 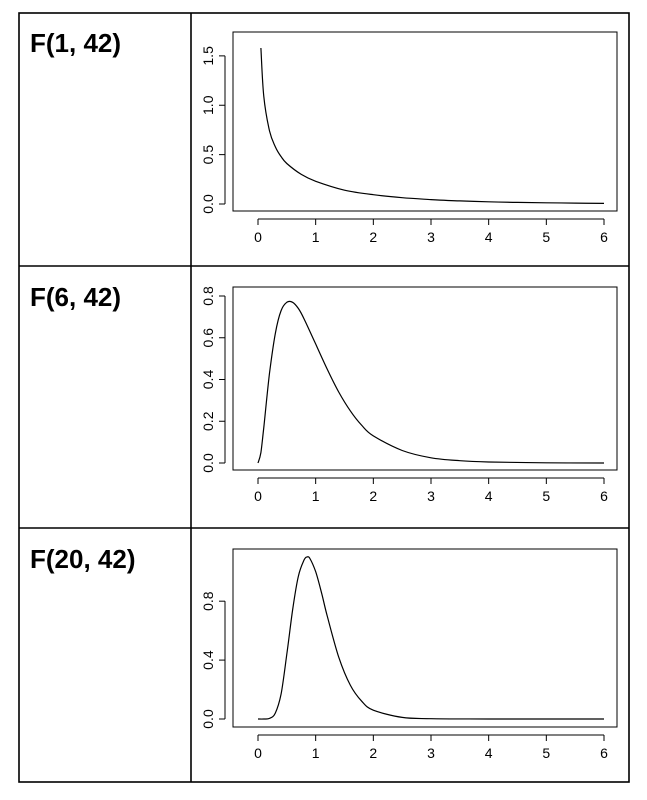 I want to click on row-label-f-1-42: F(1, 42), so click(x=75, y=43).